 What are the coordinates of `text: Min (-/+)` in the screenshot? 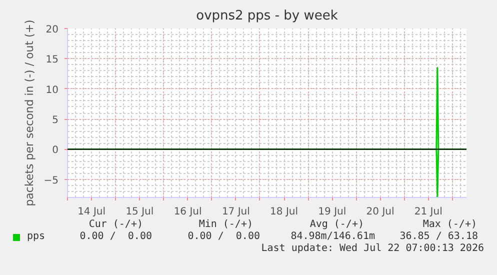 It's located at (225, 225).